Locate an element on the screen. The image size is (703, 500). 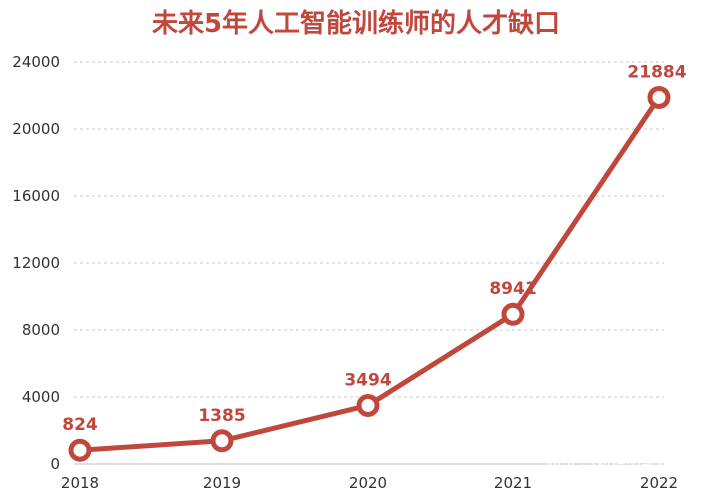
data-label: 824 is located at coordinates (80, 425).